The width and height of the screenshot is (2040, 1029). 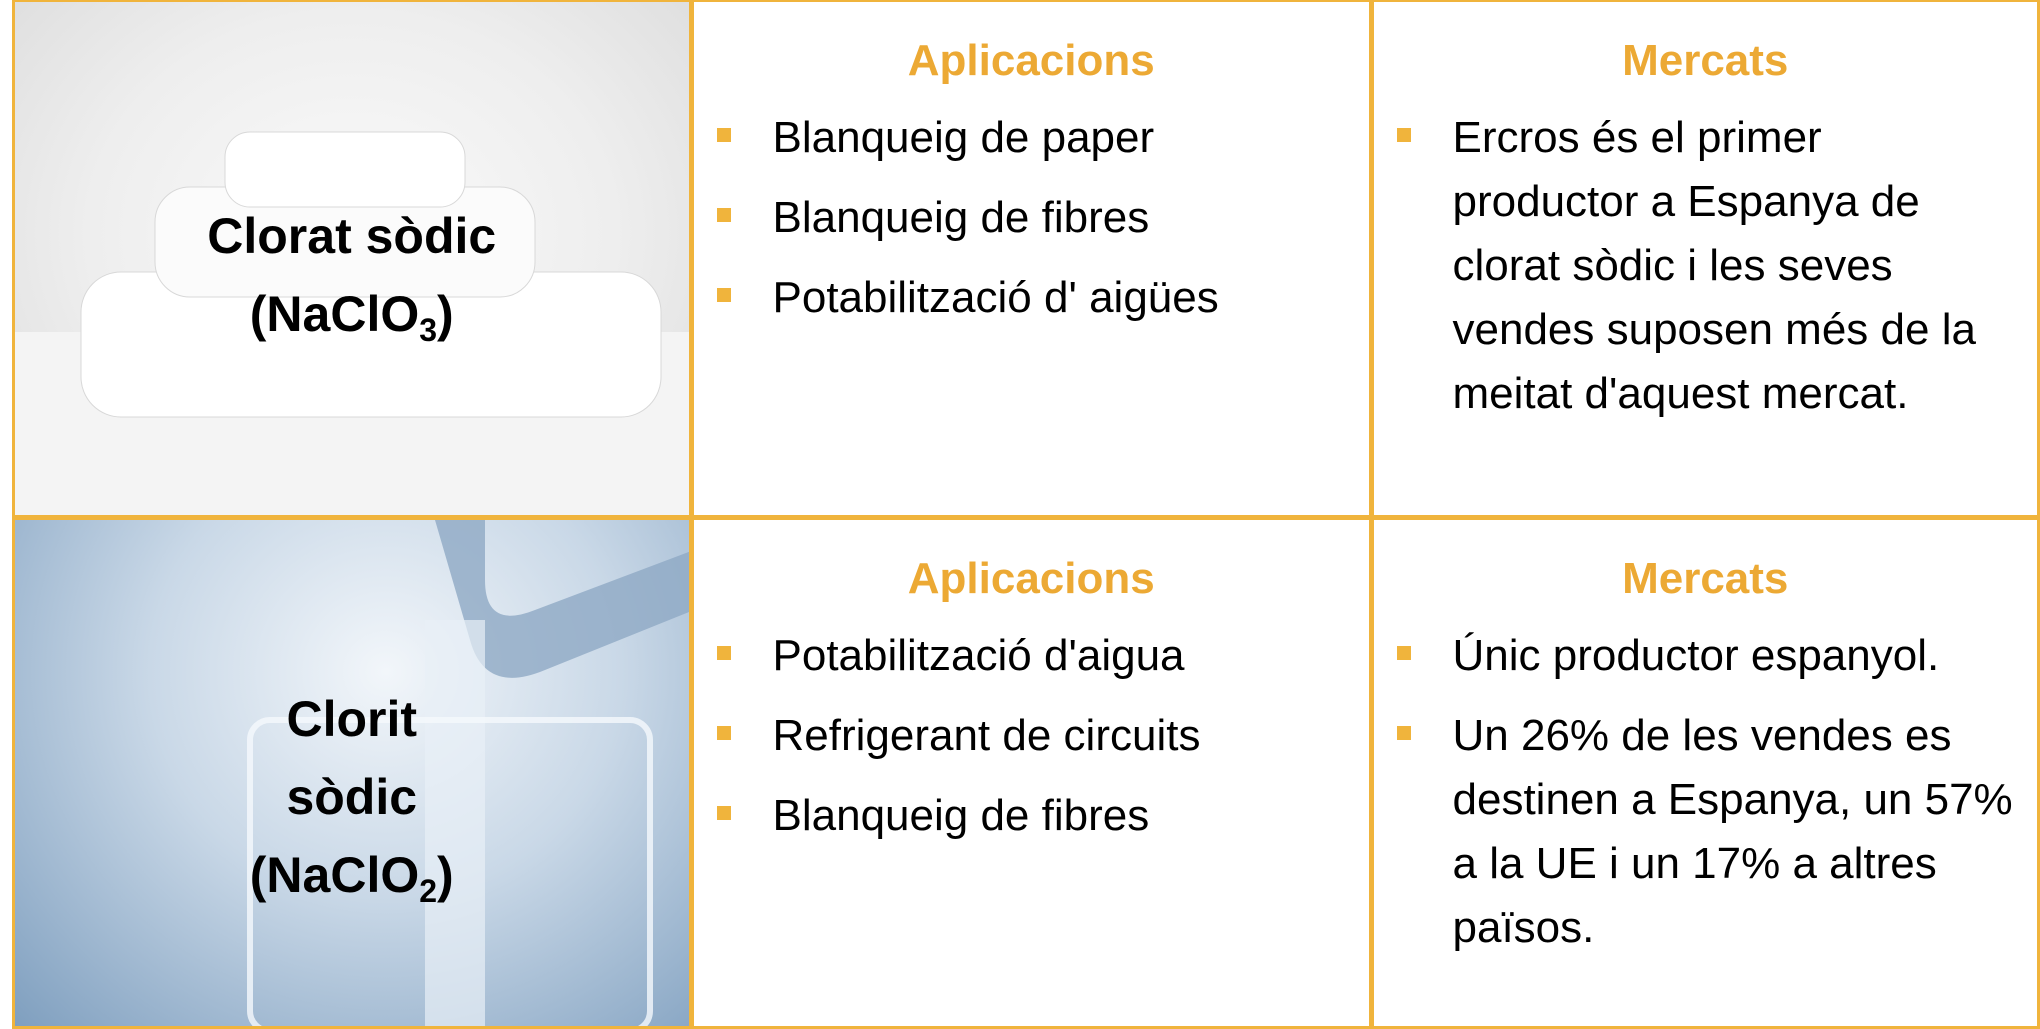 What do you see at coordinates (428, 890) in the screenshot?
I see `formula-subscript: 2` at bounding box center [428, 890].